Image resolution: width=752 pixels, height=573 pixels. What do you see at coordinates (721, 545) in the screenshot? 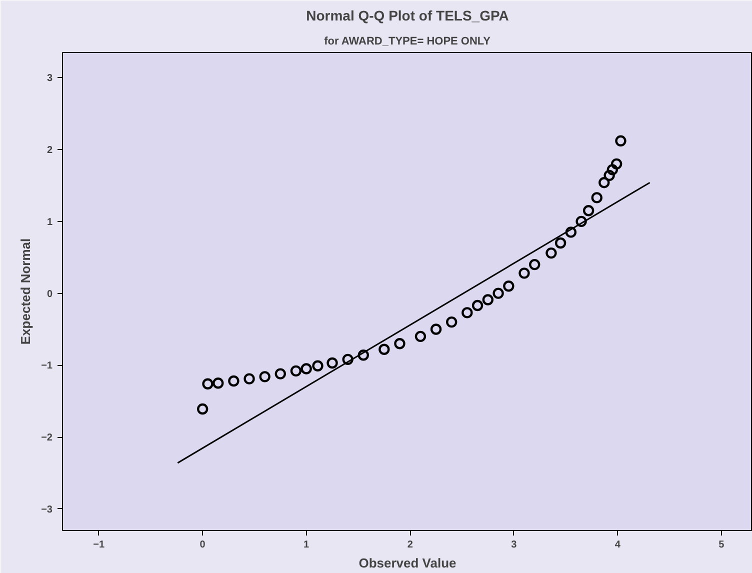
I see `x-tick-label: 5` at bounding box center [721, 545].